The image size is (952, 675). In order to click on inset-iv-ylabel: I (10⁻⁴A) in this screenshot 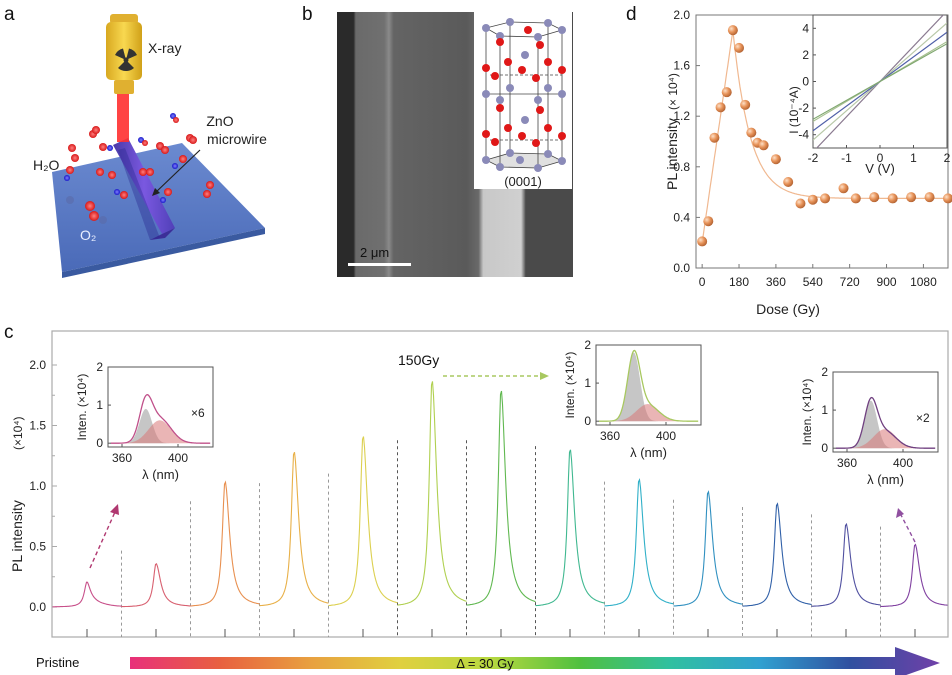, I will do `click(794, 110)`.